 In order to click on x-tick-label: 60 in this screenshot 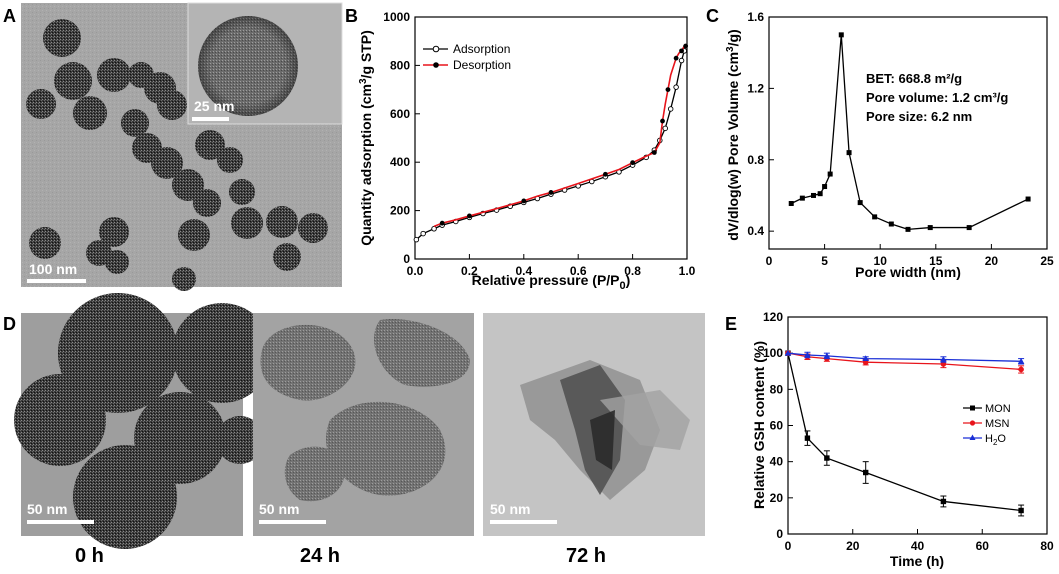, I will do `click(983, 546)`.